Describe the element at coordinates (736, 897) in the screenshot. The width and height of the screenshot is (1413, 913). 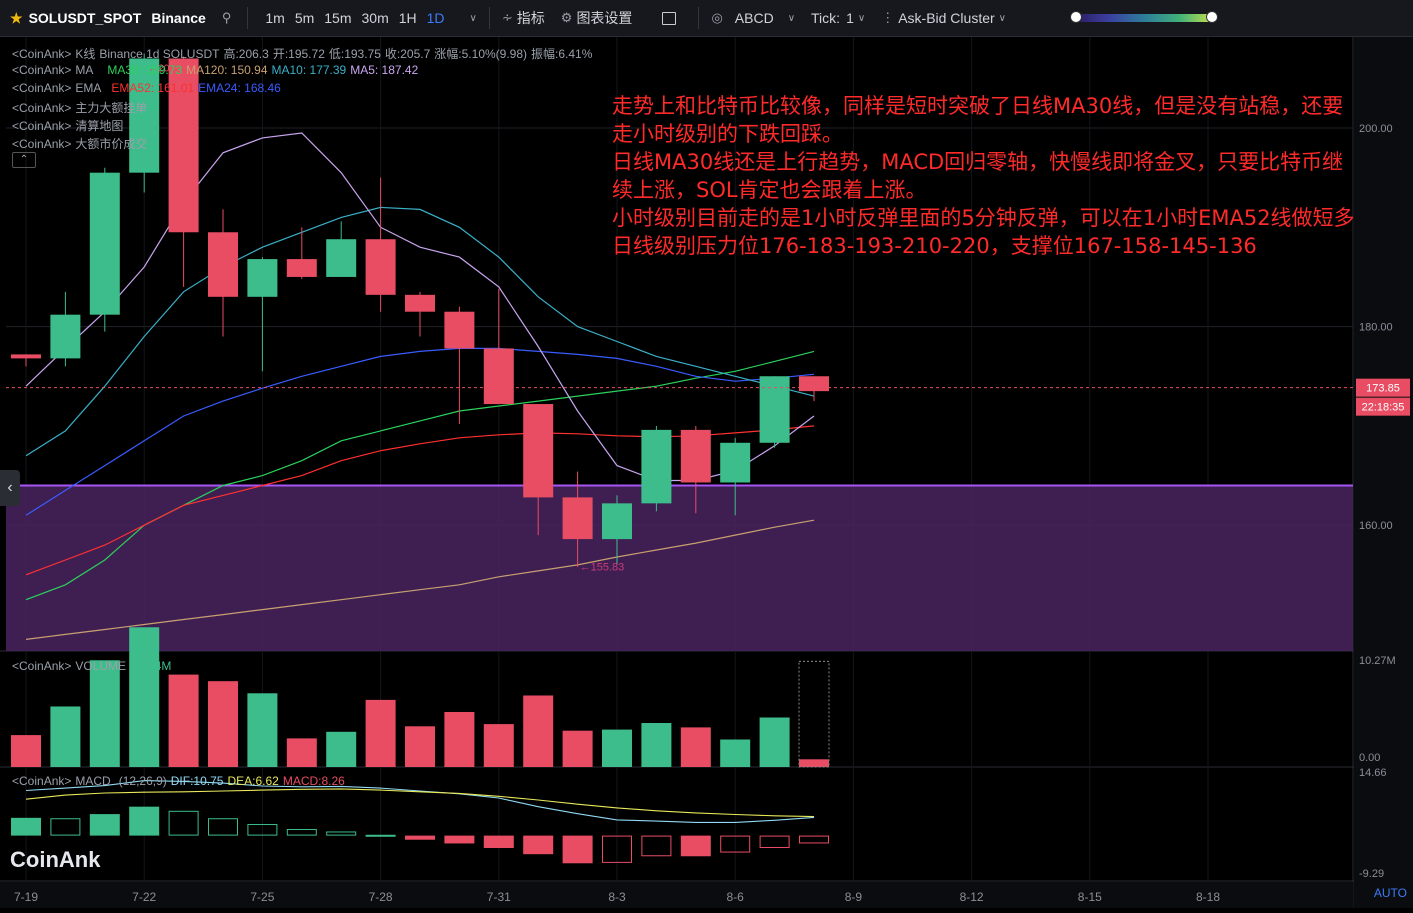
I see `time-tick-label: 8-6` at that location.